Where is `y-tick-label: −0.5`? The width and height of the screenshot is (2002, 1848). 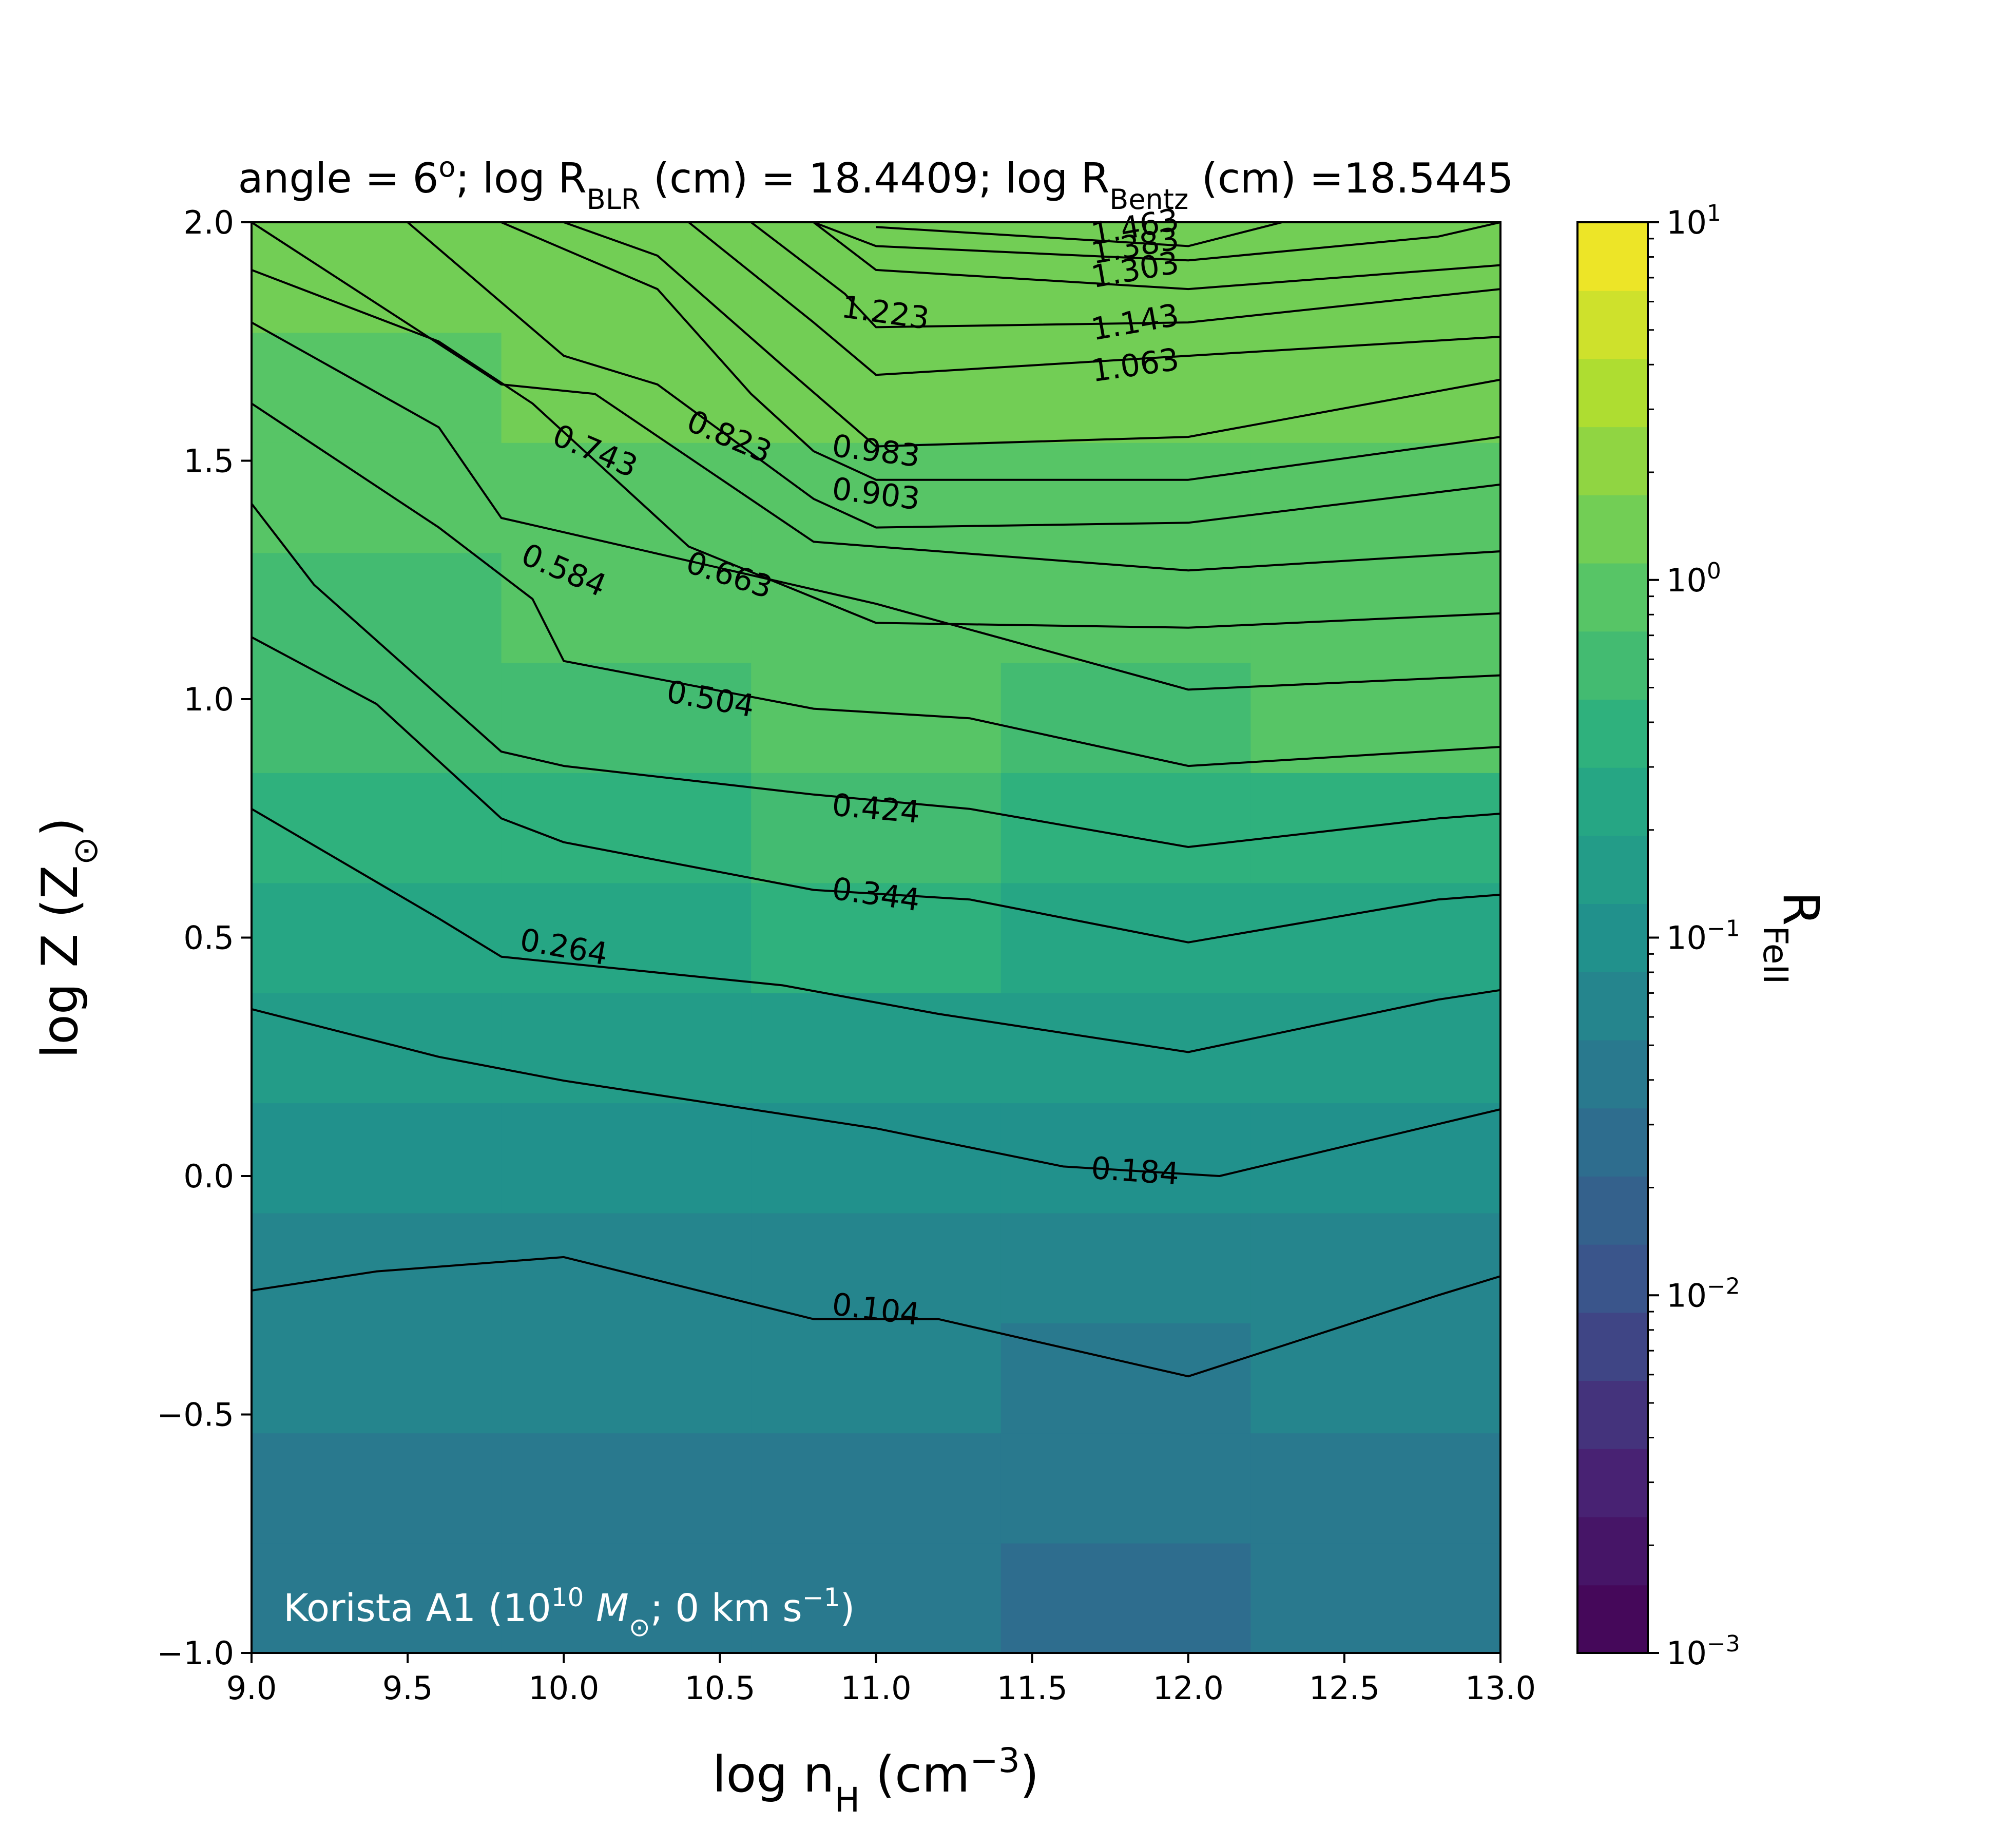 y-tick-label: −0.5 is located at coordinates (195, 1415).